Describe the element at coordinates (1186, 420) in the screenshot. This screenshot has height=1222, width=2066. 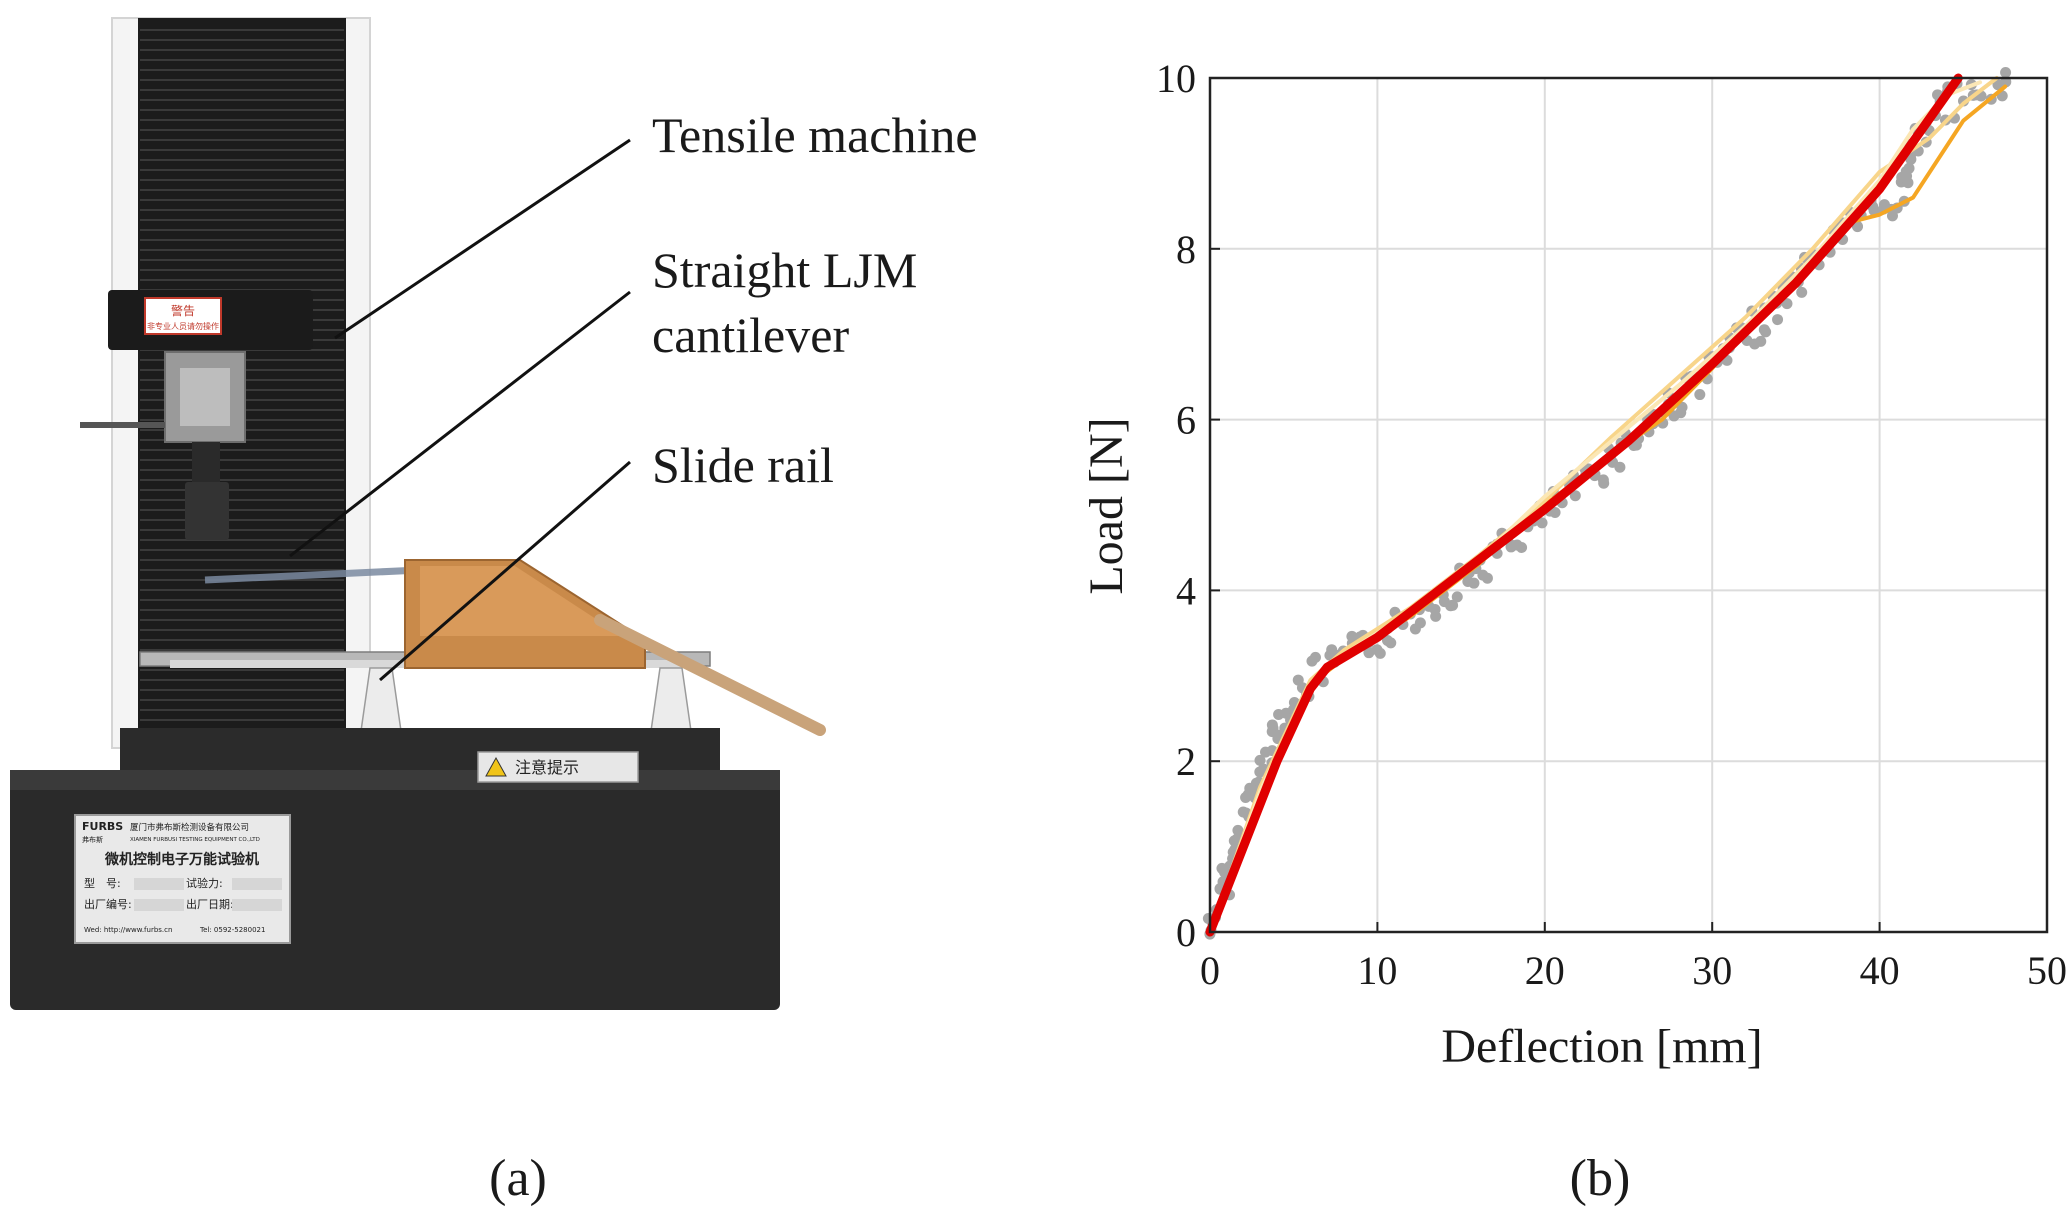
I see `y-tick-label-3: 6` at that location.